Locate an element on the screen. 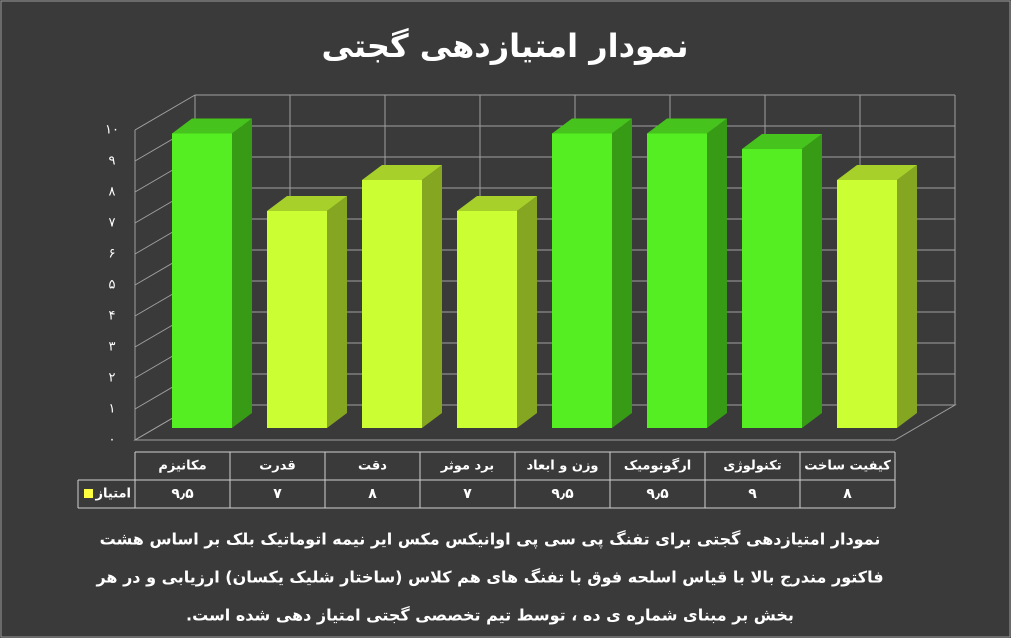 Image resolution: width=1011 pixels, height=638 pixels. y-tick-label: ۸ is located at coordinates (112, 192).